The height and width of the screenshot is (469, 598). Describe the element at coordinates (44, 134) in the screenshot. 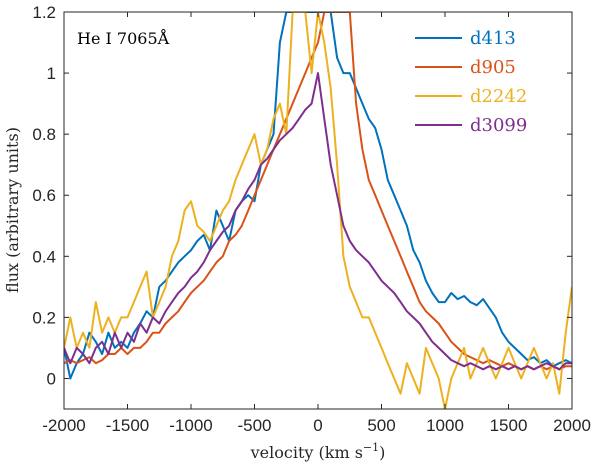

I see `y-tick-label: 0.8` at that location.